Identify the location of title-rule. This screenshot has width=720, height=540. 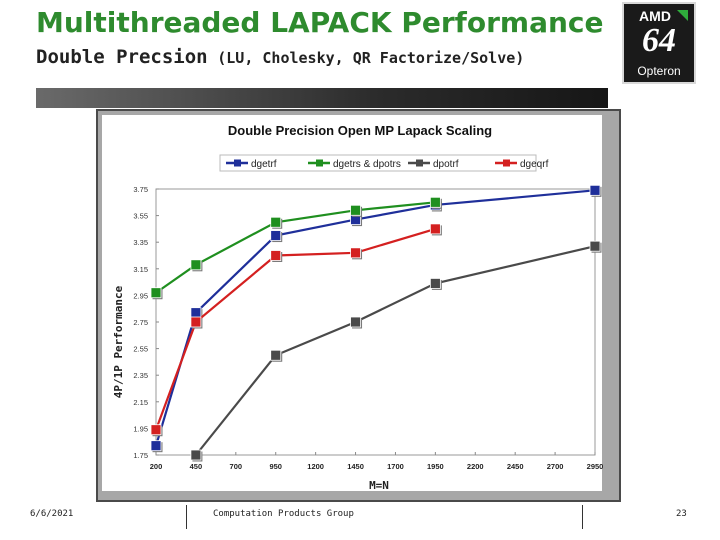
(322, 98).